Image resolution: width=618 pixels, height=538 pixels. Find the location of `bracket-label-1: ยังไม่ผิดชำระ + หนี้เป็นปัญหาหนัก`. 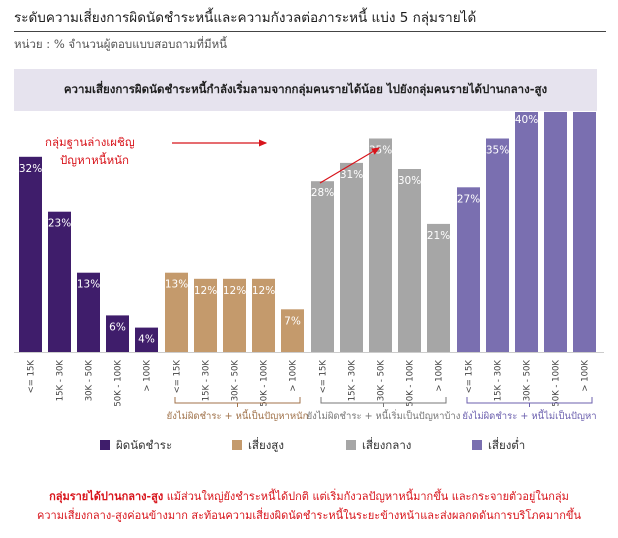

bracket-label-1: ยังไม่ผิดชำระ + หนี้เป็นปัญหาหนัก is located at coordinates (238, 415).